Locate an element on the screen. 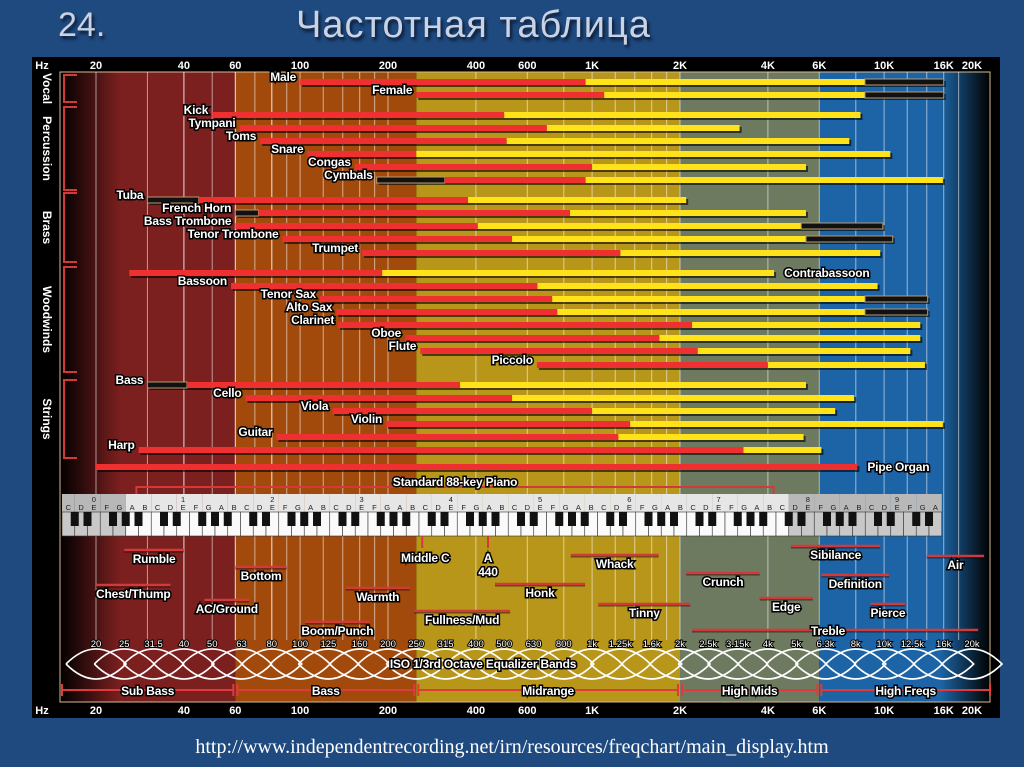  descriptor-whack: Whack is located at coordinates (615, 564).